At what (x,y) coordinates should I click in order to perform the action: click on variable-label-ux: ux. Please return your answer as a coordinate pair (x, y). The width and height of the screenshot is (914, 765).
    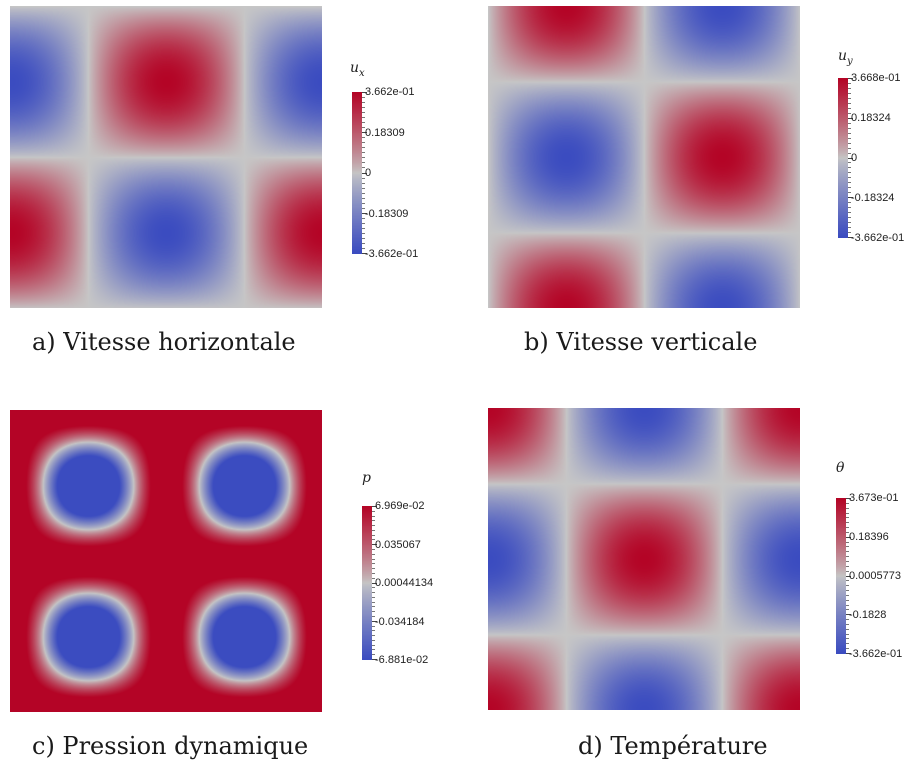
    Looking at the image, I should click on (357, 69).